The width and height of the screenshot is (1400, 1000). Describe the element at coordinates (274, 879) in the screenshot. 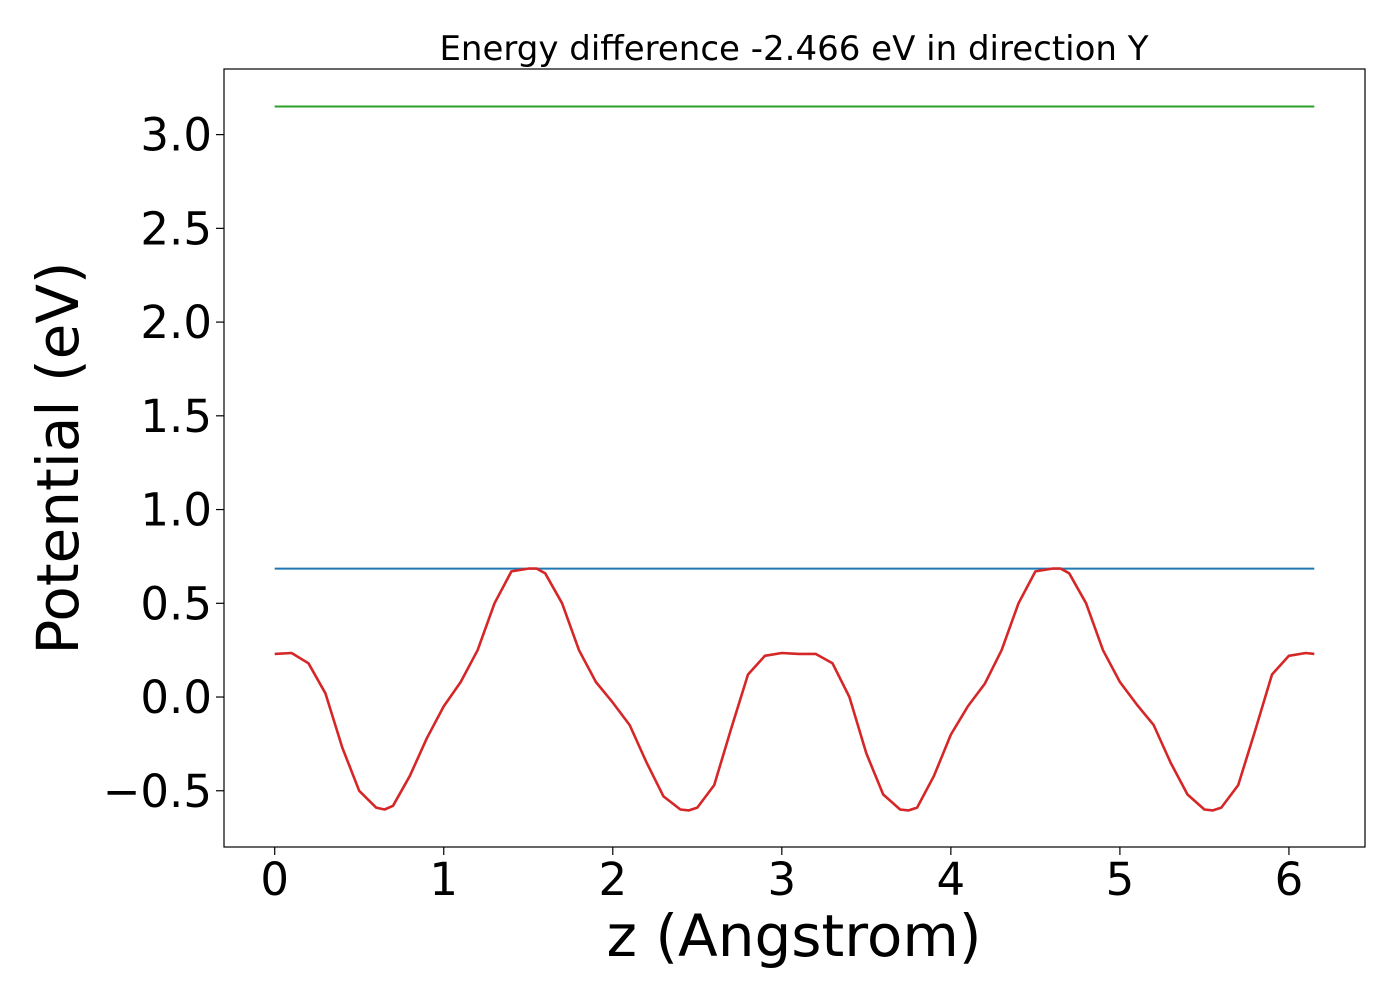

I see `x-tick-label: 0` at that location.